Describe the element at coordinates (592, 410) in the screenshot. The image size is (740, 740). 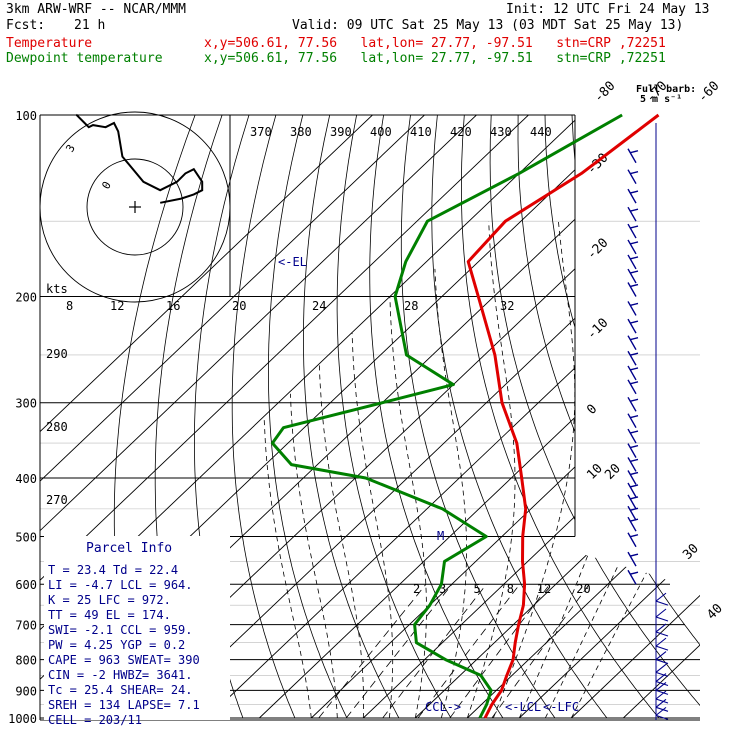
I see `isotherm-label: 0` at that location.